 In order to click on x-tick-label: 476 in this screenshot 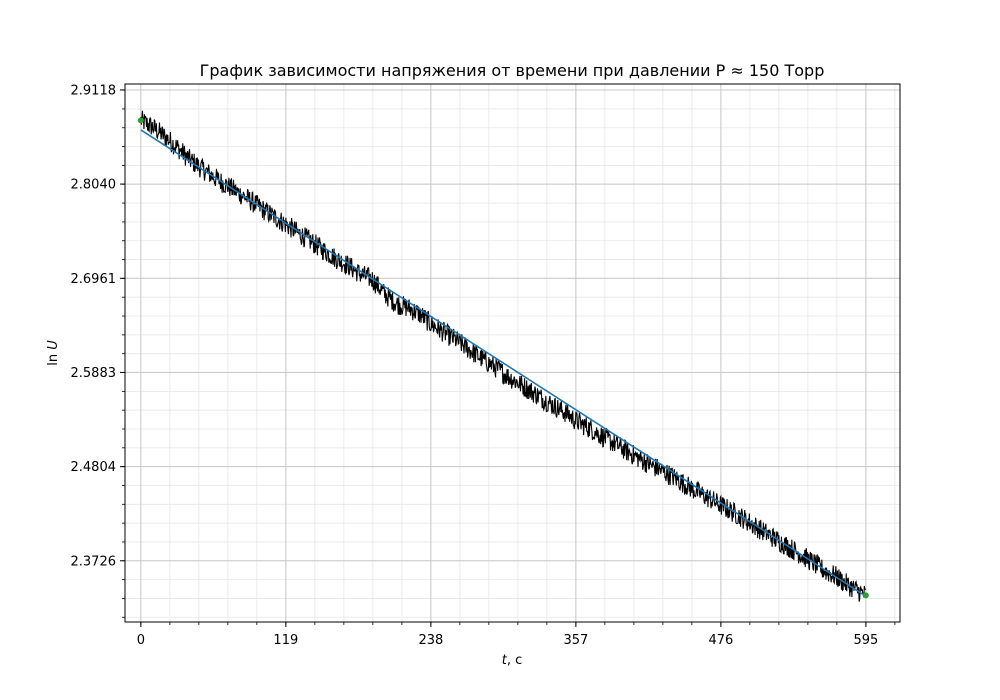, I will do `click(720, 640)`.